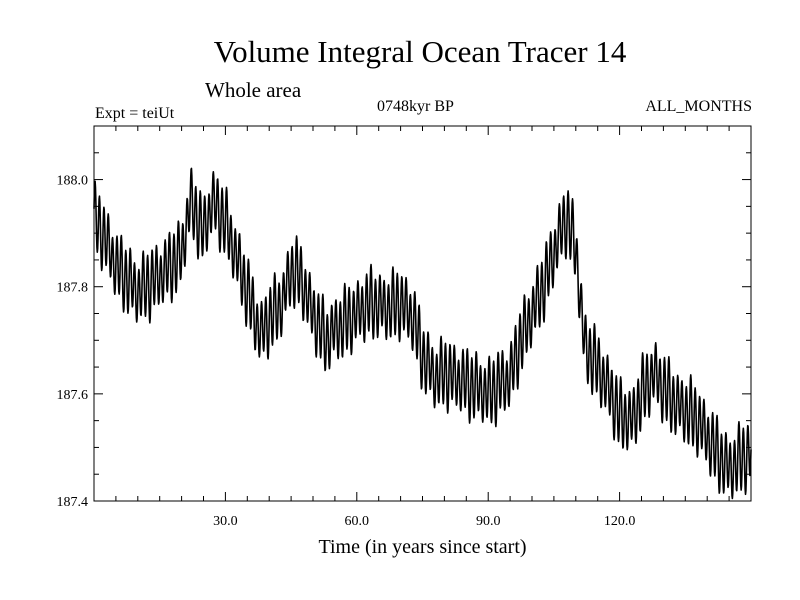 Image resolution: width=800 pixels, height=600 pixels. I want to click on x-tick-label: 30.0, so click(225, 521).